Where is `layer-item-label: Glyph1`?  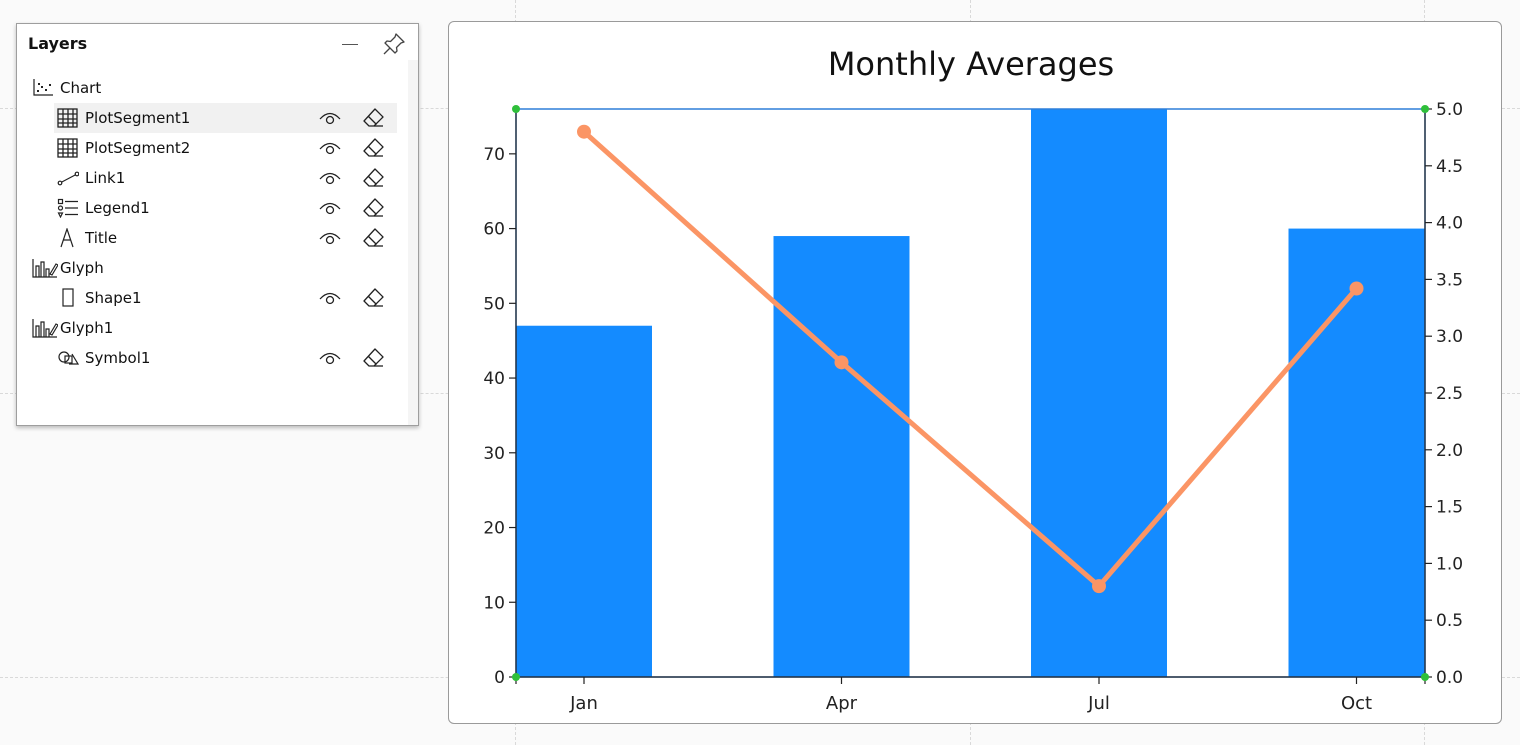
layer-item-label: Glyph1 is located at coordinates (87, 328).